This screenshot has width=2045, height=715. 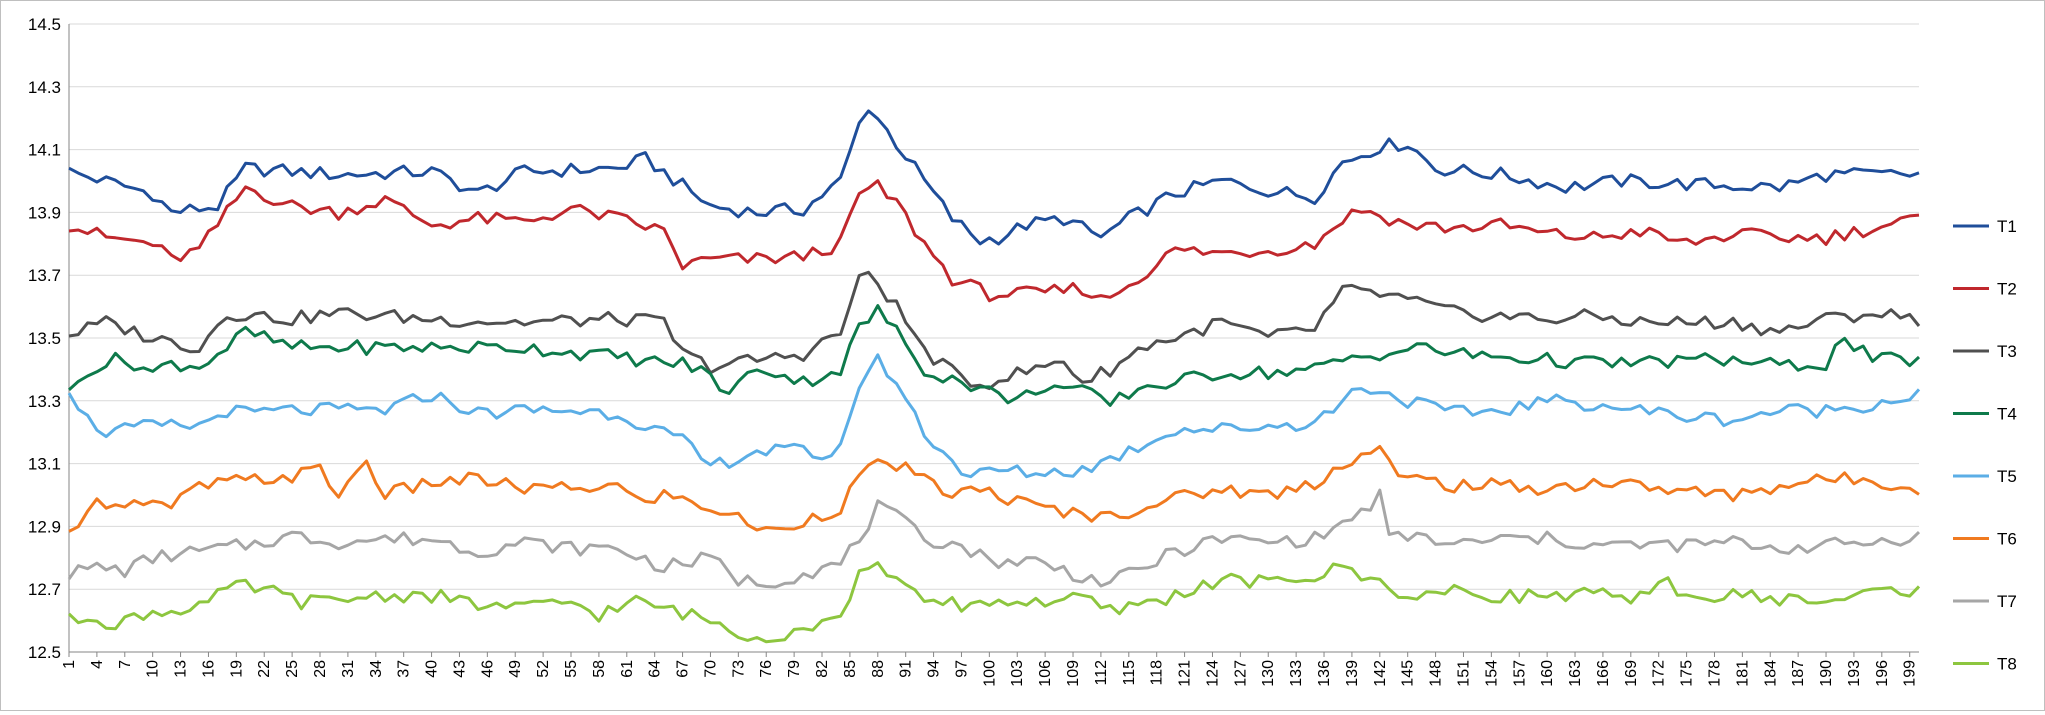 What do you see at coordinates (44, 526) in the screenshot?
I see `y-tick-label: 12.9` at bounding box center [44, 526].